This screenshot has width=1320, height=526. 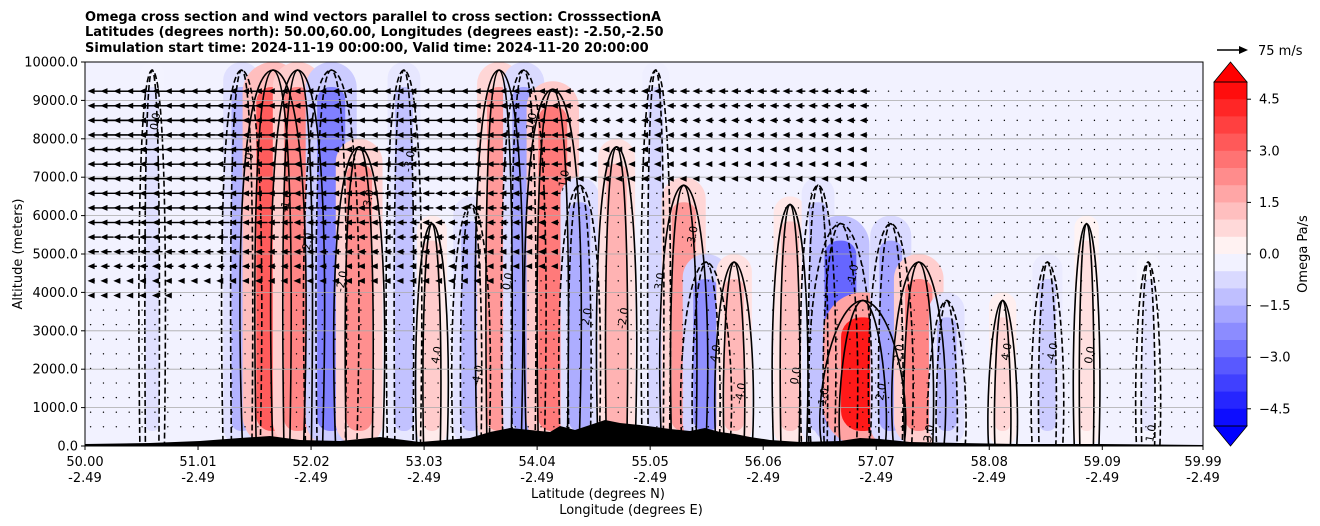 I want to click on contour-label: 4.0, so click(x=1007, y=351).